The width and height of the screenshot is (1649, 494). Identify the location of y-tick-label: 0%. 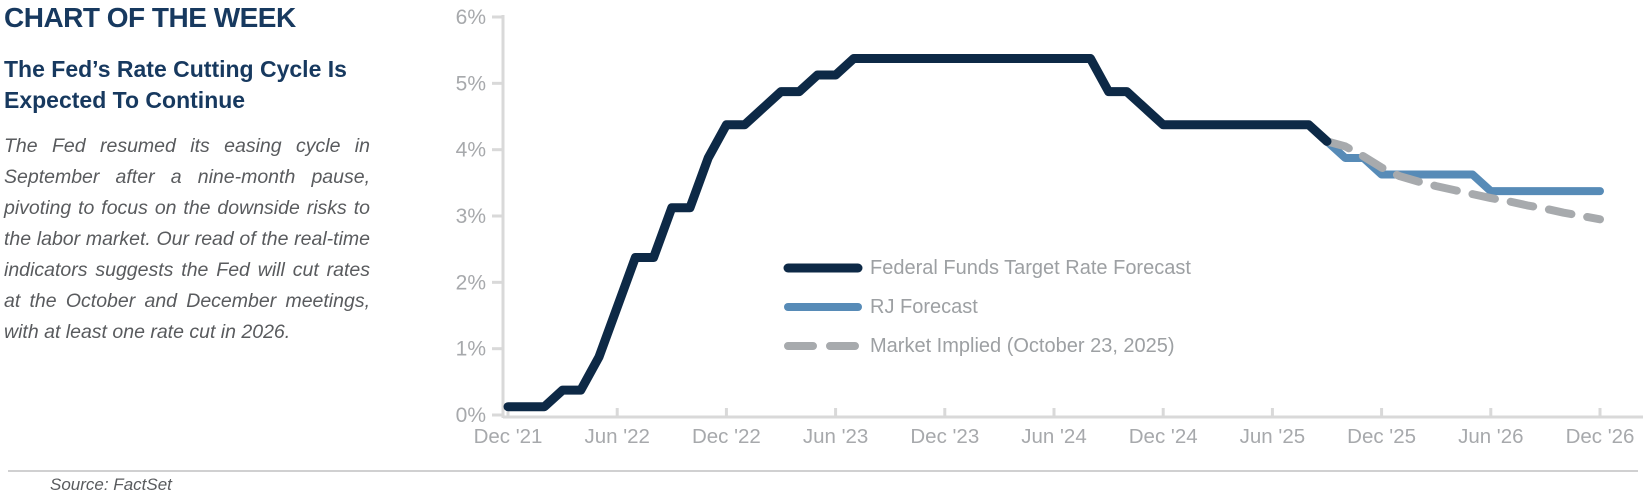
(471, 415).